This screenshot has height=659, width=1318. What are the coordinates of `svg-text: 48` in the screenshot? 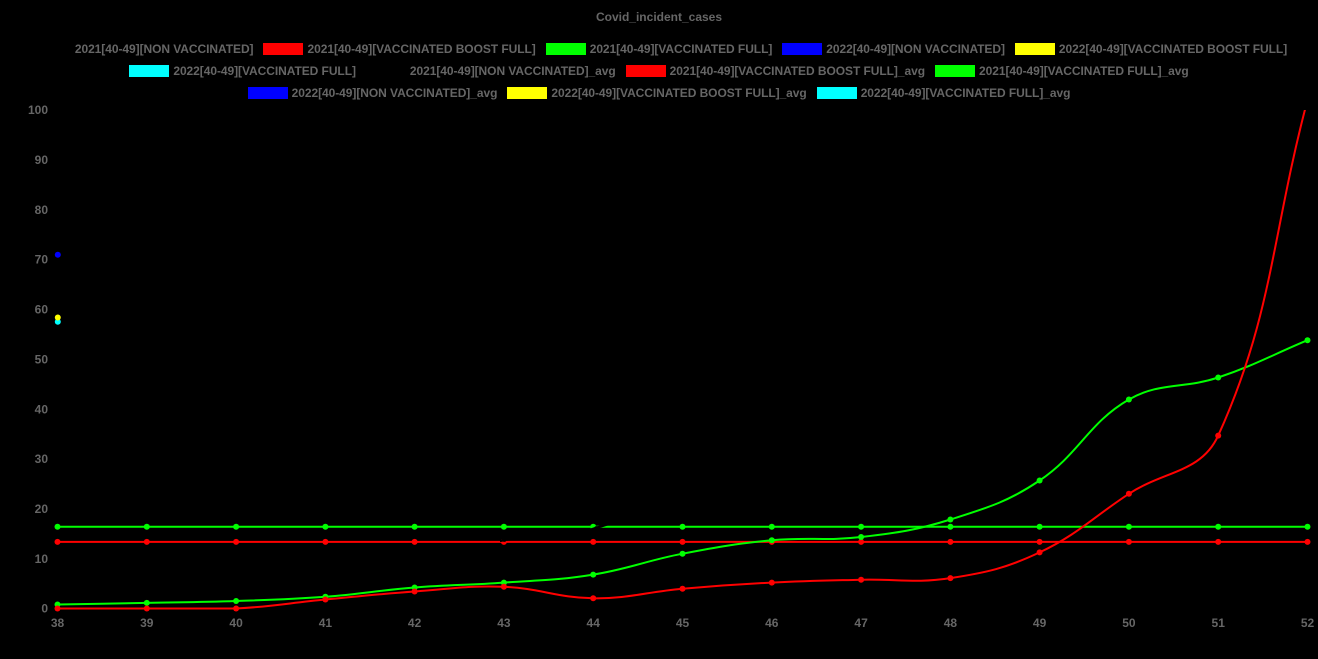 It's located at (951, 623).